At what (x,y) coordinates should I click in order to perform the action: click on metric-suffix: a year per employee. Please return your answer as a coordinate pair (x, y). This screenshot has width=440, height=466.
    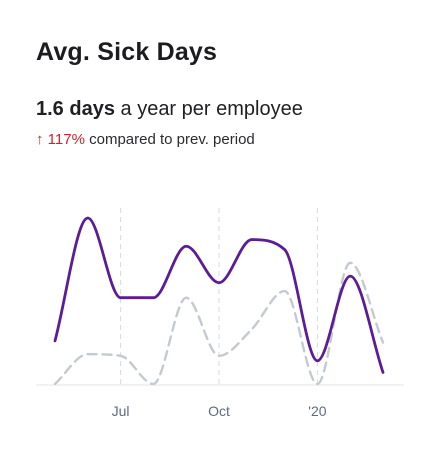
    Looking at the image, I should click on (208, 109).